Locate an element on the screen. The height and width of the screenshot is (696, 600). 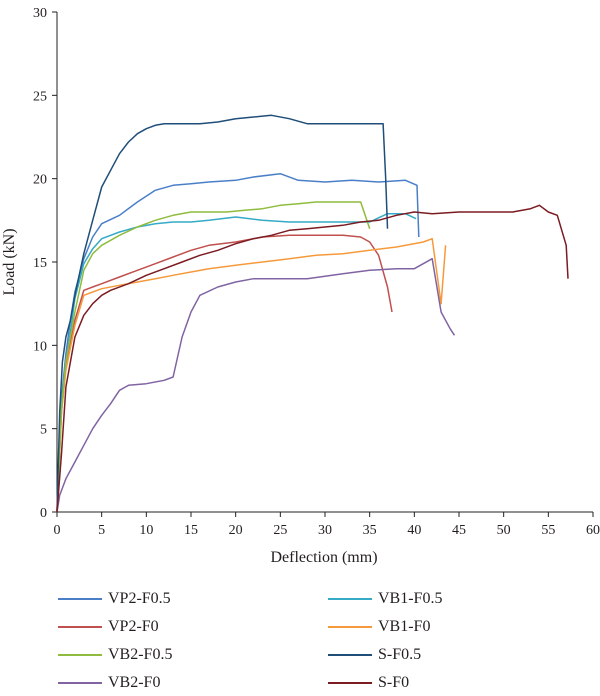
legend-item: VP2-F0 is located at coordinates (108, 627).